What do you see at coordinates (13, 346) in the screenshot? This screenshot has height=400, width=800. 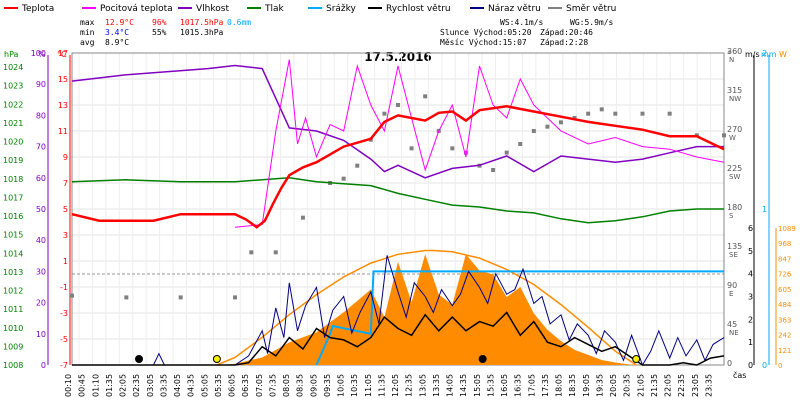 I see `tick-label-hpa: 1009` at bounding box center [13, 346].